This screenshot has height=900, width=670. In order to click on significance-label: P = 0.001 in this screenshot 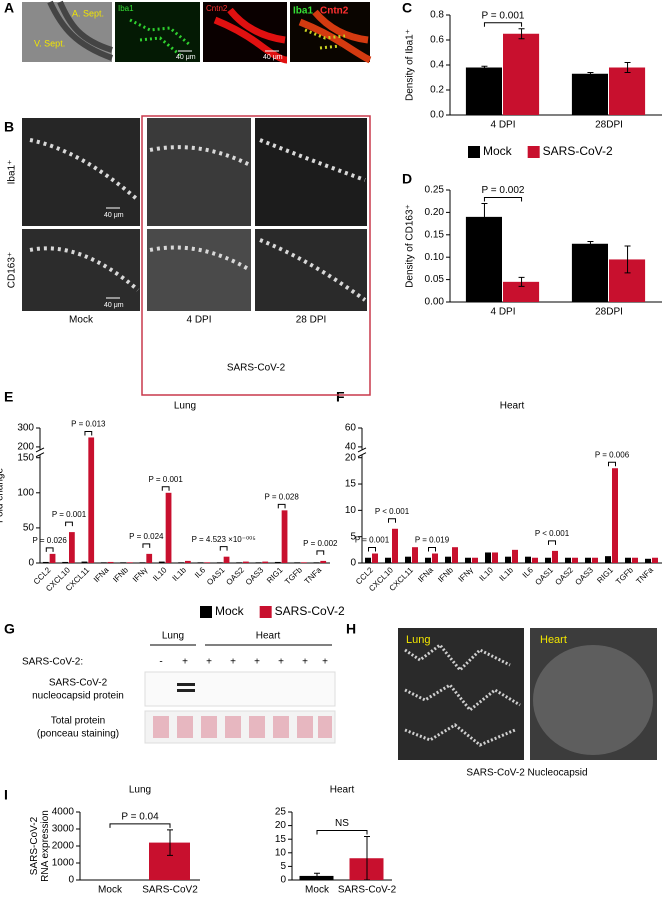, I will do `click(69, 514)`.